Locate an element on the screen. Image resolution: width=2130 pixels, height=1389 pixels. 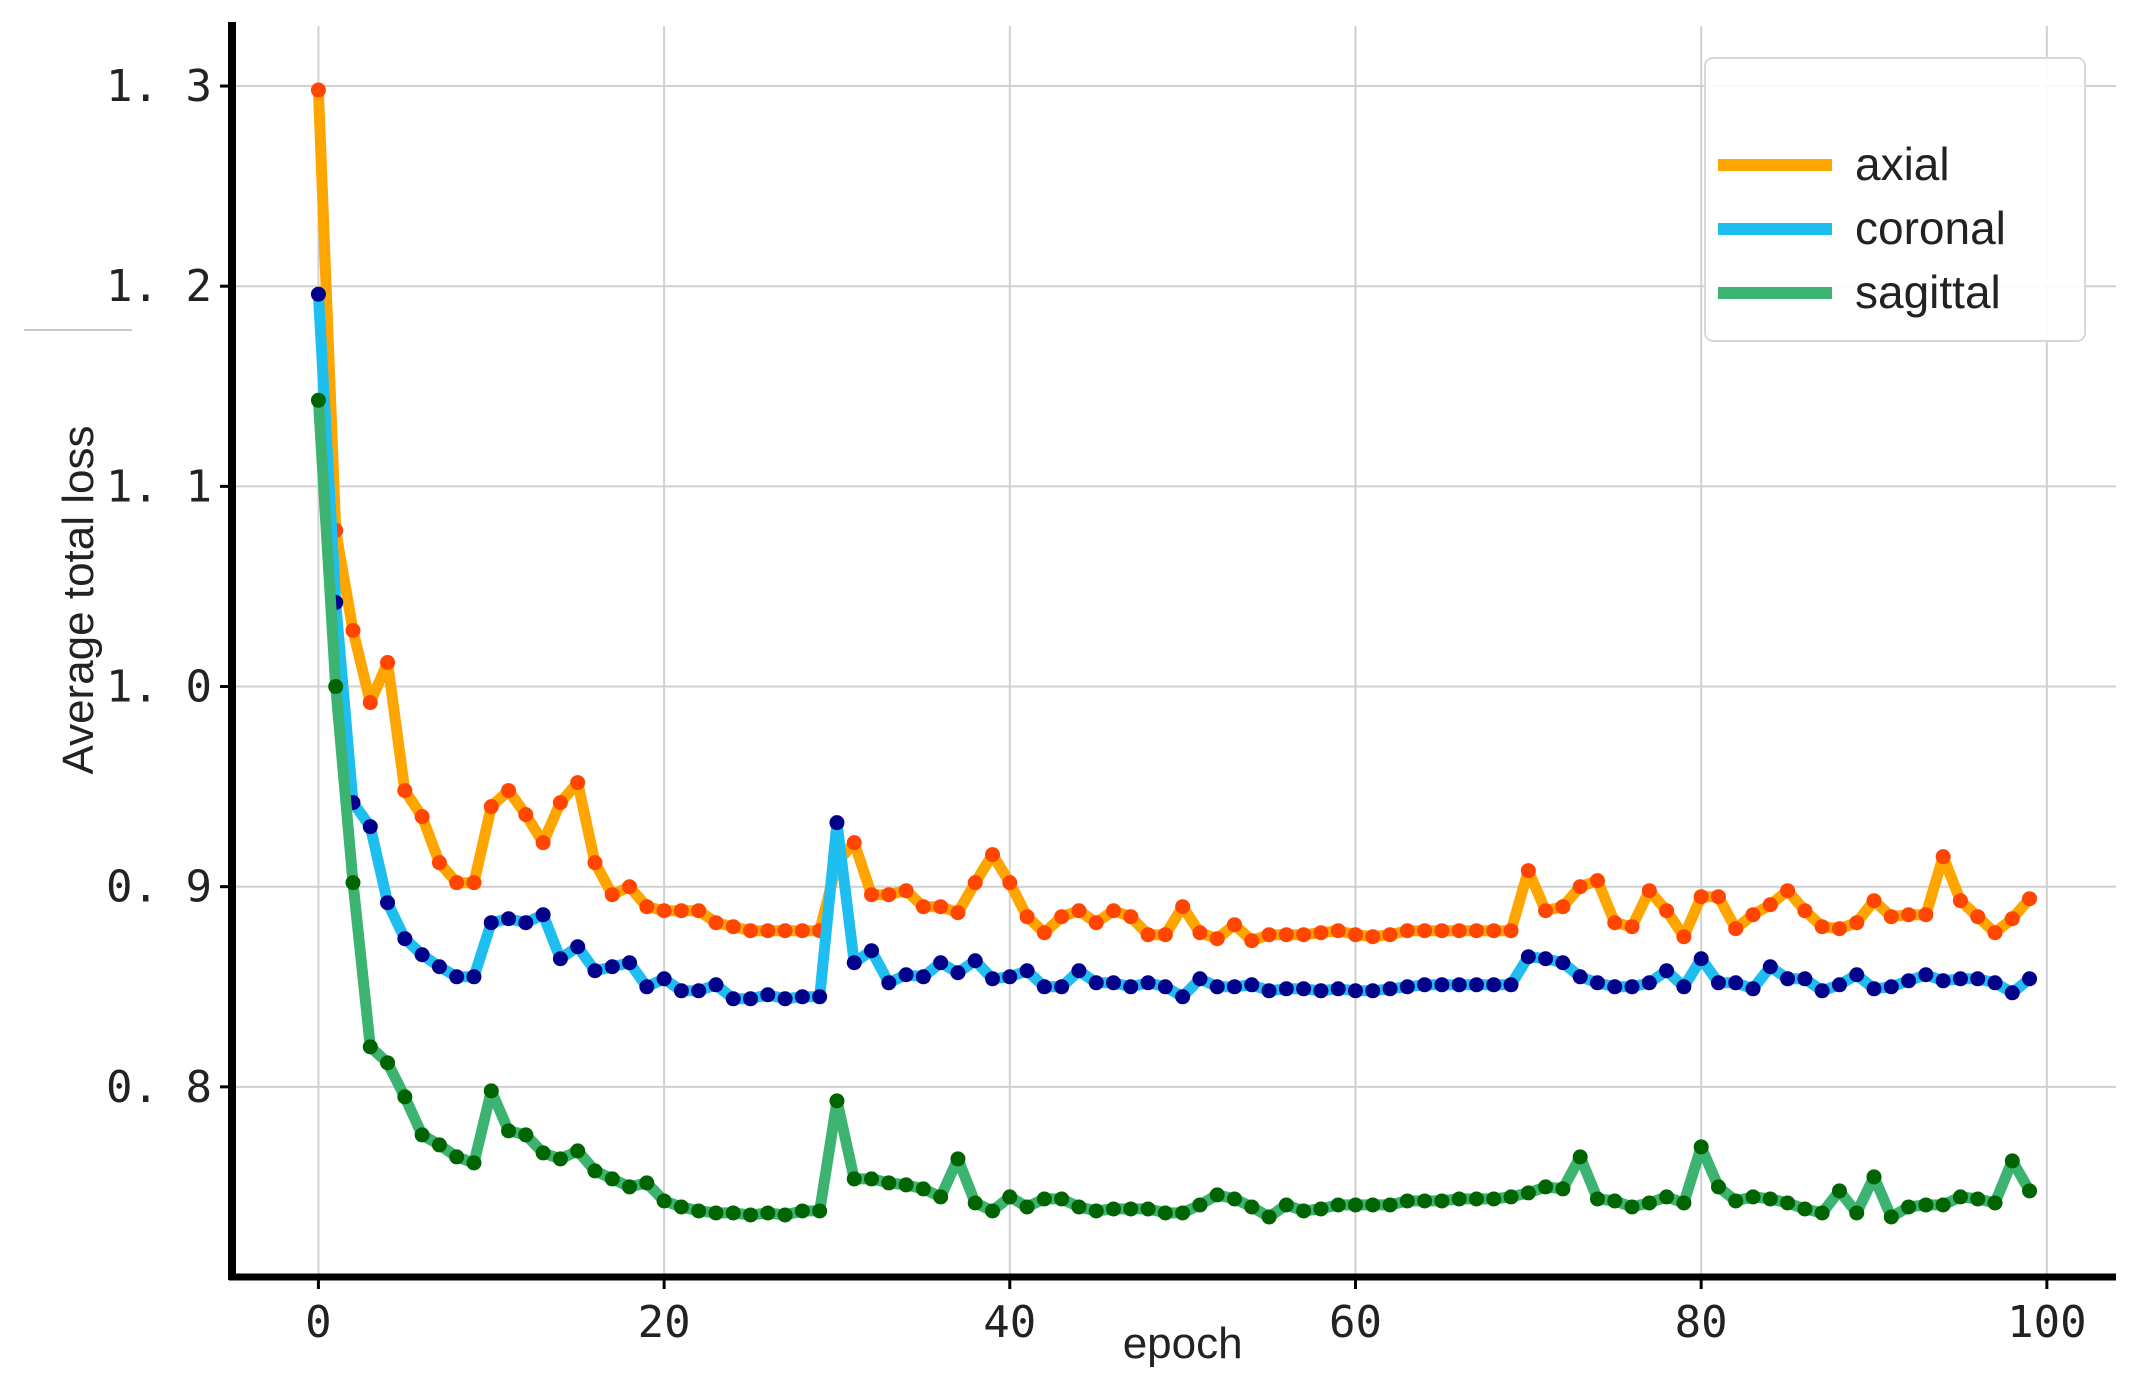
y-tick-label: 1. 3 is located at coordinates (159, 86).